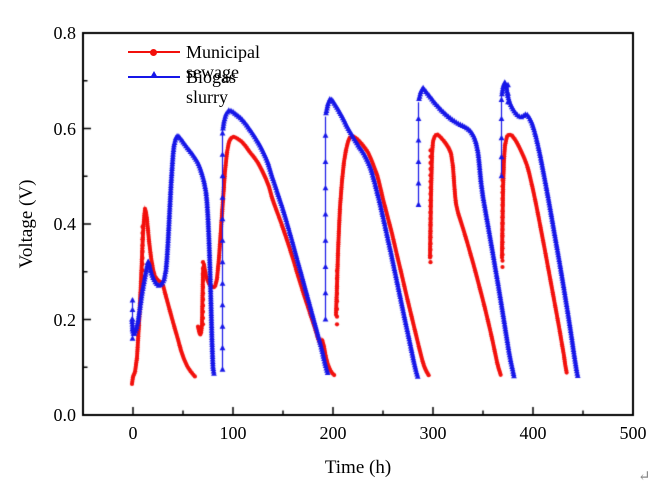  Describe the element at coordinates (533, 433) in the screenshot. I see `x-tick-label-400: 400` at that location.